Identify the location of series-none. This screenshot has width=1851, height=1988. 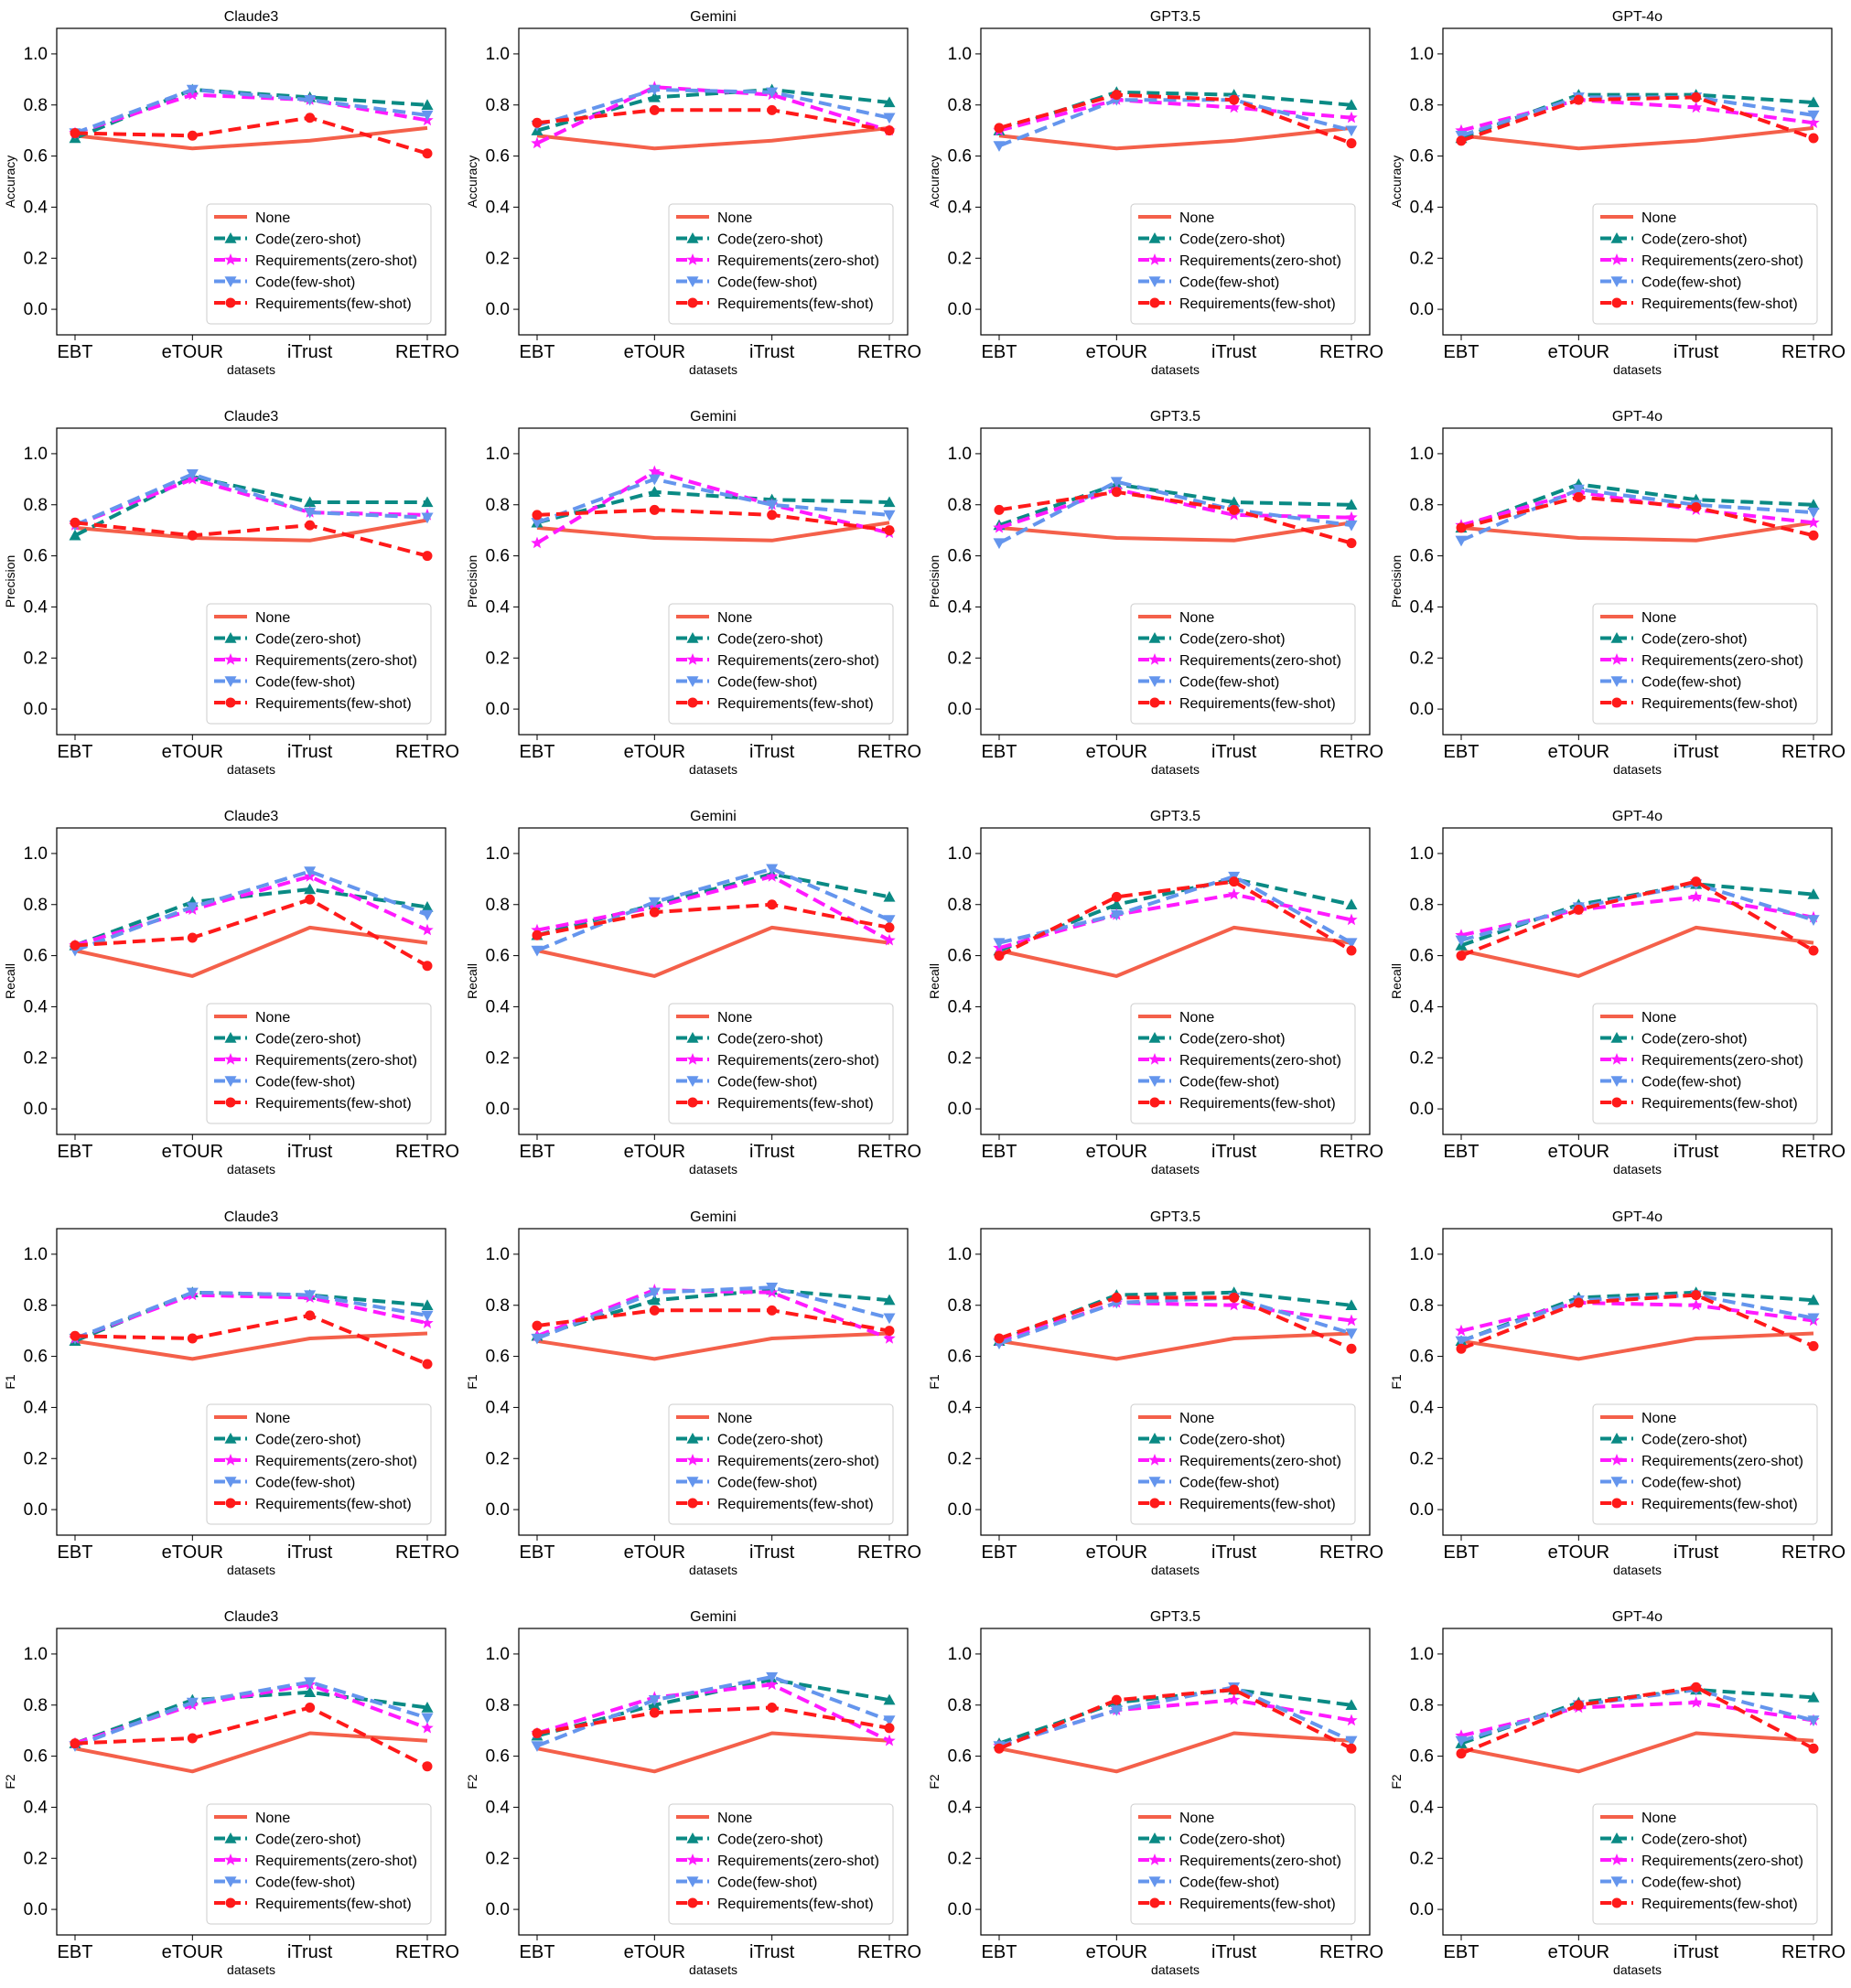
(713, 532).